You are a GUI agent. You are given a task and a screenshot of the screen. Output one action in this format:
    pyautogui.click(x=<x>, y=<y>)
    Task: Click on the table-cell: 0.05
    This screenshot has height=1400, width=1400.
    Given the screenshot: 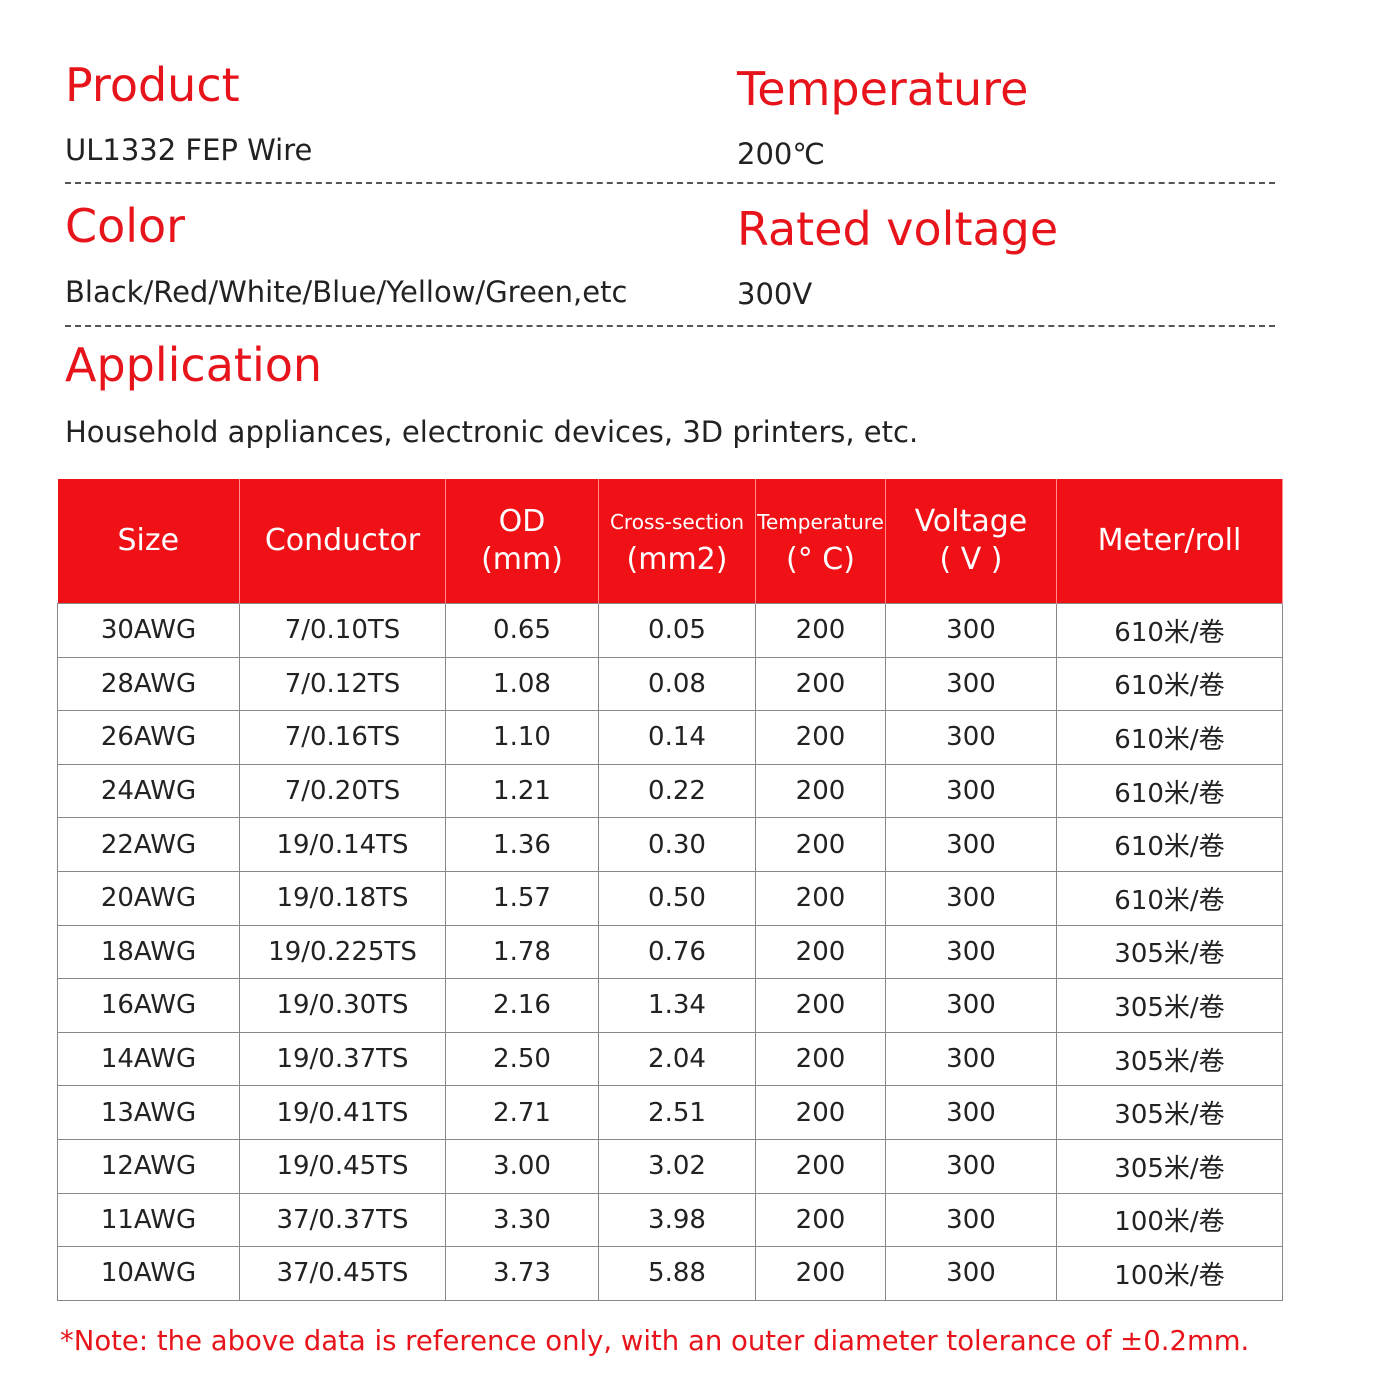 What is the action you would take?
    pyautogui.click(x=677, y=630)
    